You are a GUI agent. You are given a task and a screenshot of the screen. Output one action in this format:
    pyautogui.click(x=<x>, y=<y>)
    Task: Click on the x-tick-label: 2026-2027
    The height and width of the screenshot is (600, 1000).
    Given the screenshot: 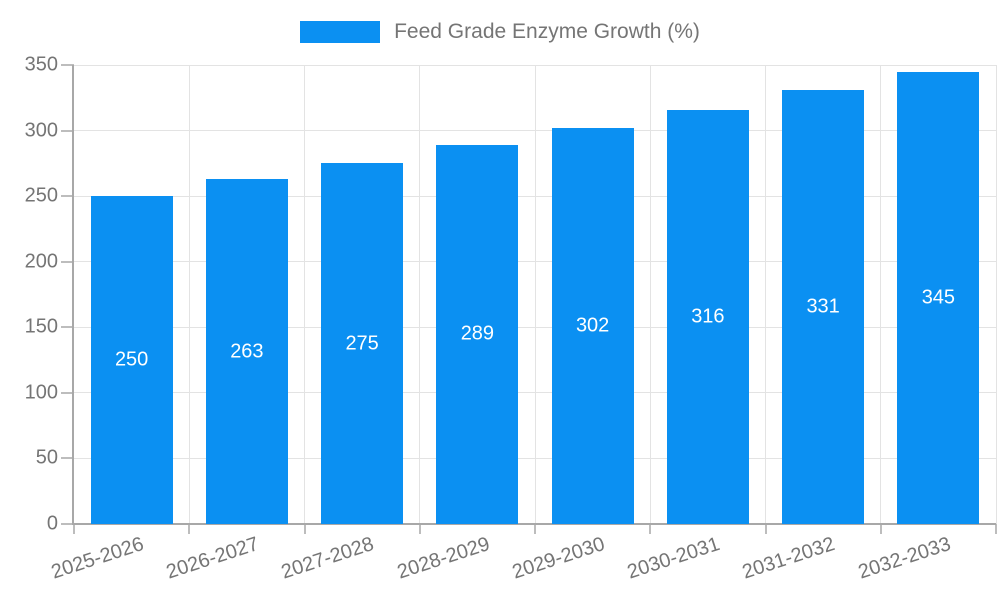 What is the action you would take?
    pyautogui.click(x=212, y=558)
    